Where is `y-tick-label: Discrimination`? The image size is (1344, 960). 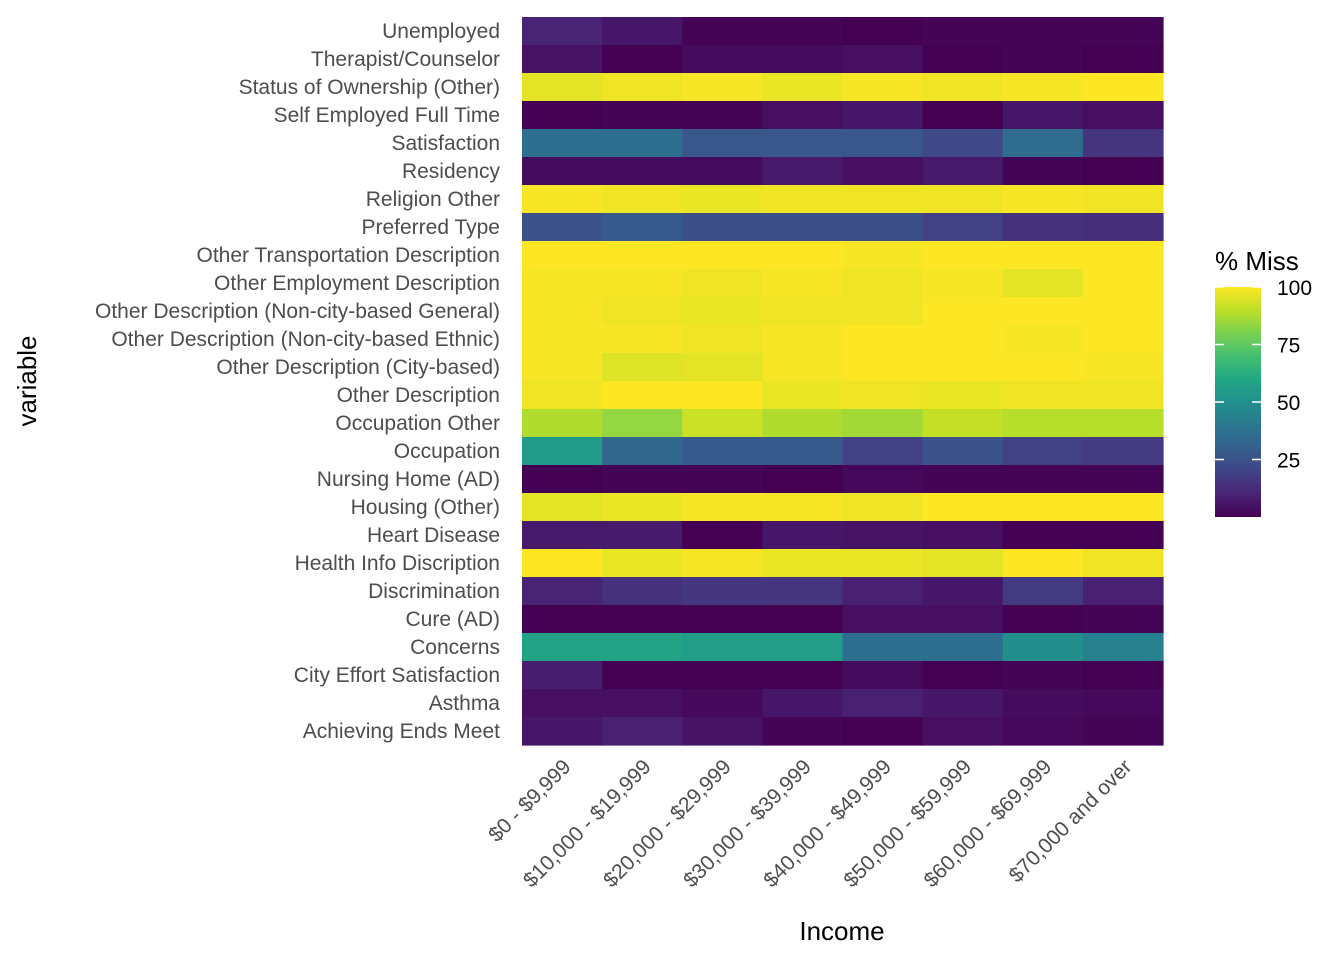 y-tick-label: Discrimination is located at coordinates (434, 591).